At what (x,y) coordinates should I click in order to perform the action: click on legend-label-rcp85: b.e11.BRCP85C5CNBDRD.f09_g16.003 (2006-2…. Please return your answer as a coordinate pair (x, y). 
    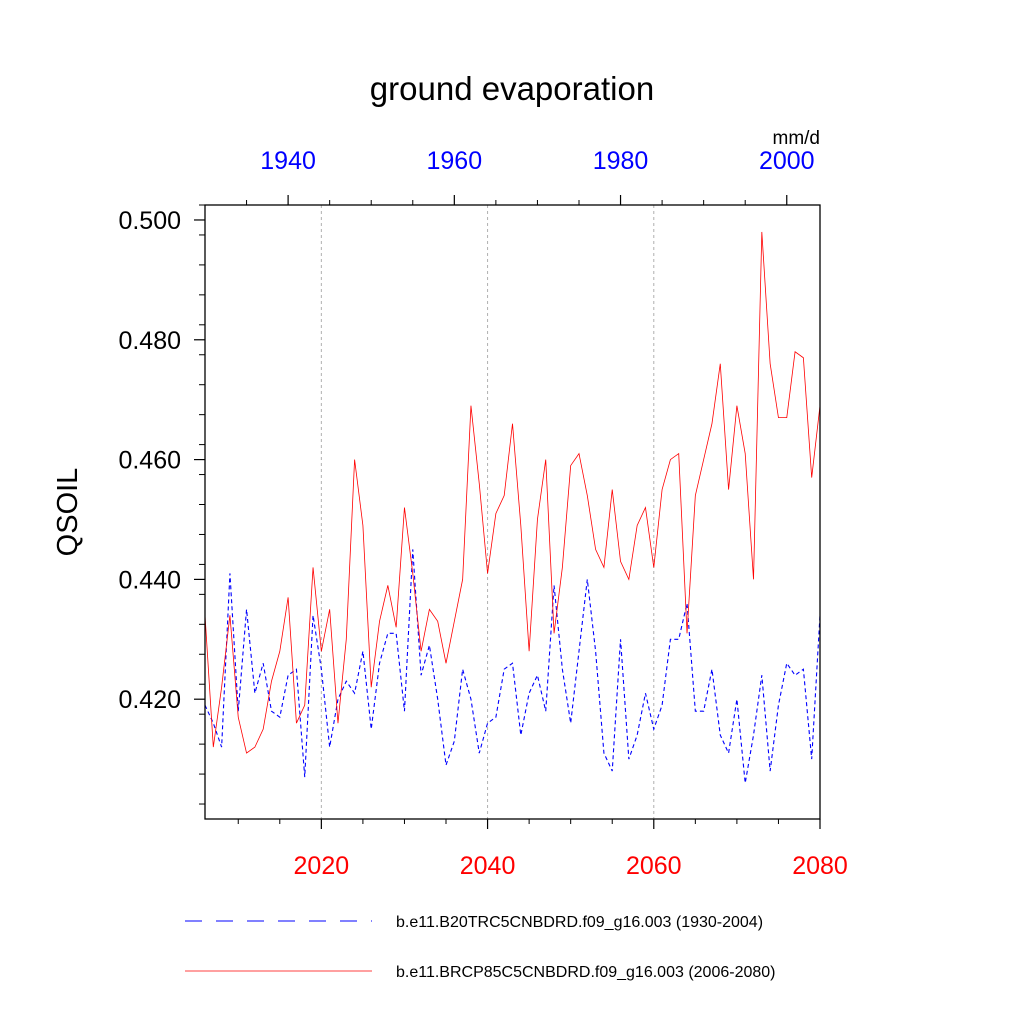
    Looking at the image, I should click on (585, 972).